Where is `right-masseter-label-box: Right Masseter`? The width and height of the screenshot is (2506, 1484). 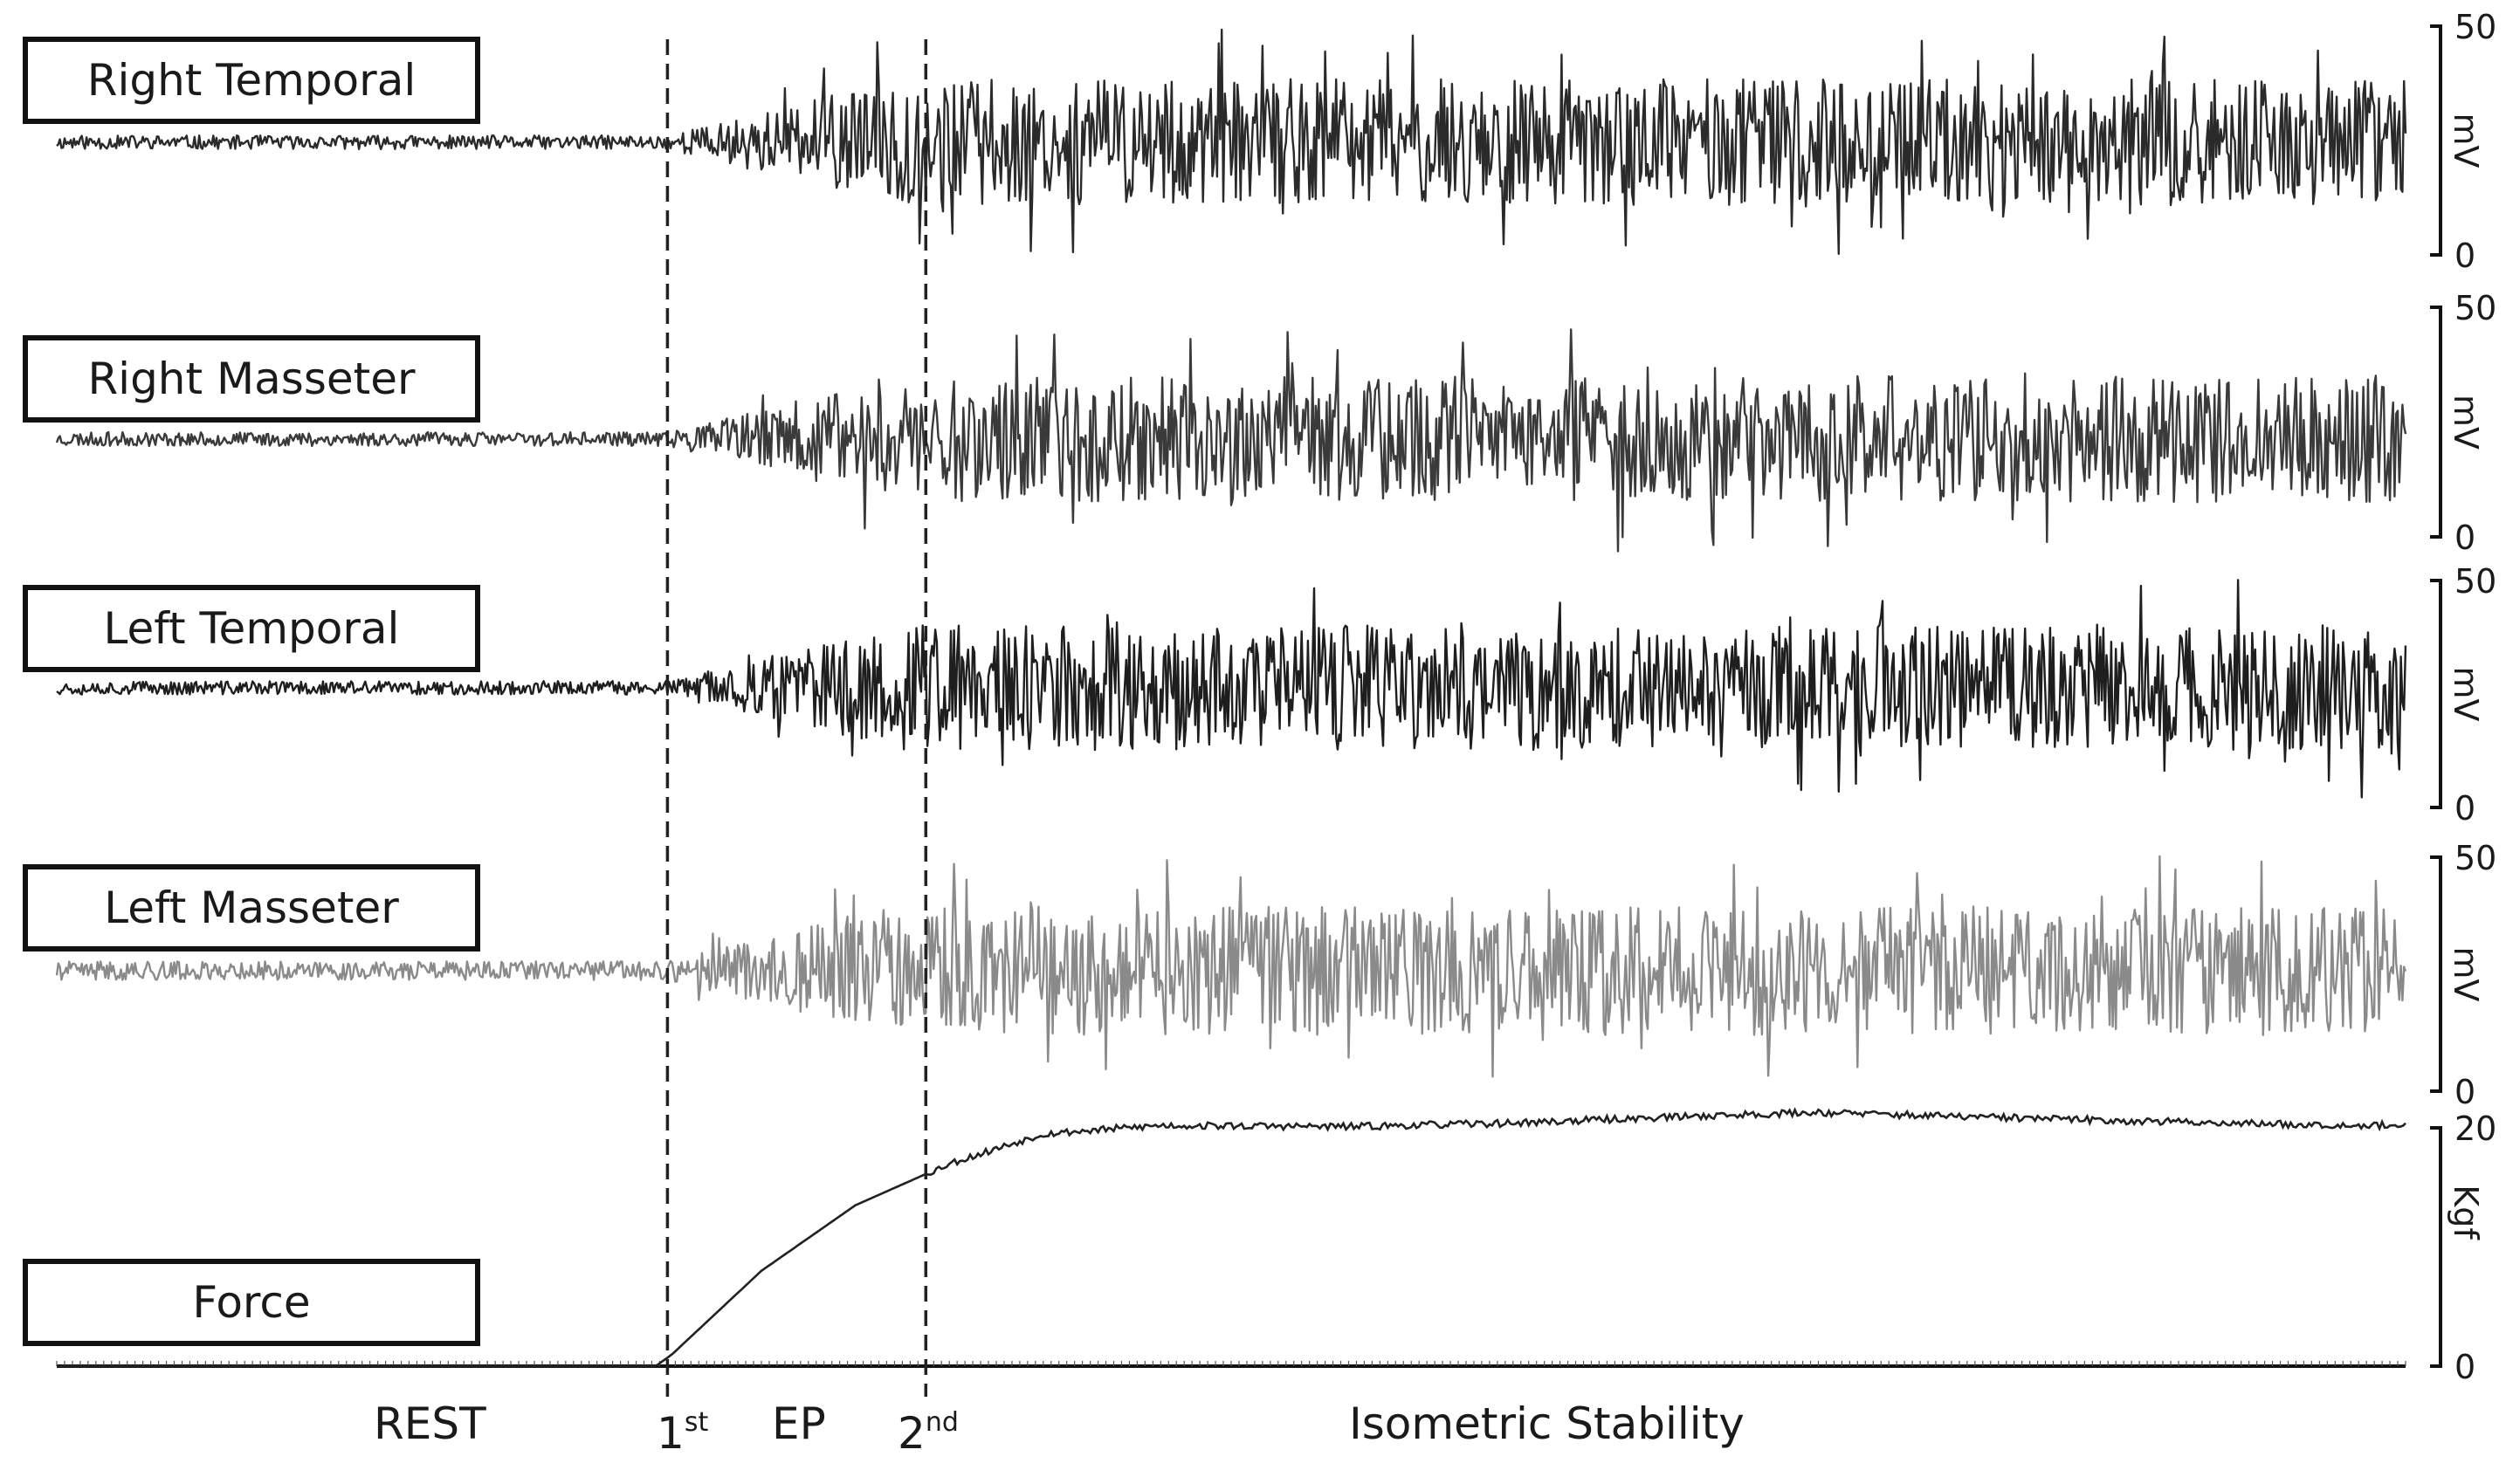
right-masseter-label-box: Right Masseter is located at coordinates (252, 379).